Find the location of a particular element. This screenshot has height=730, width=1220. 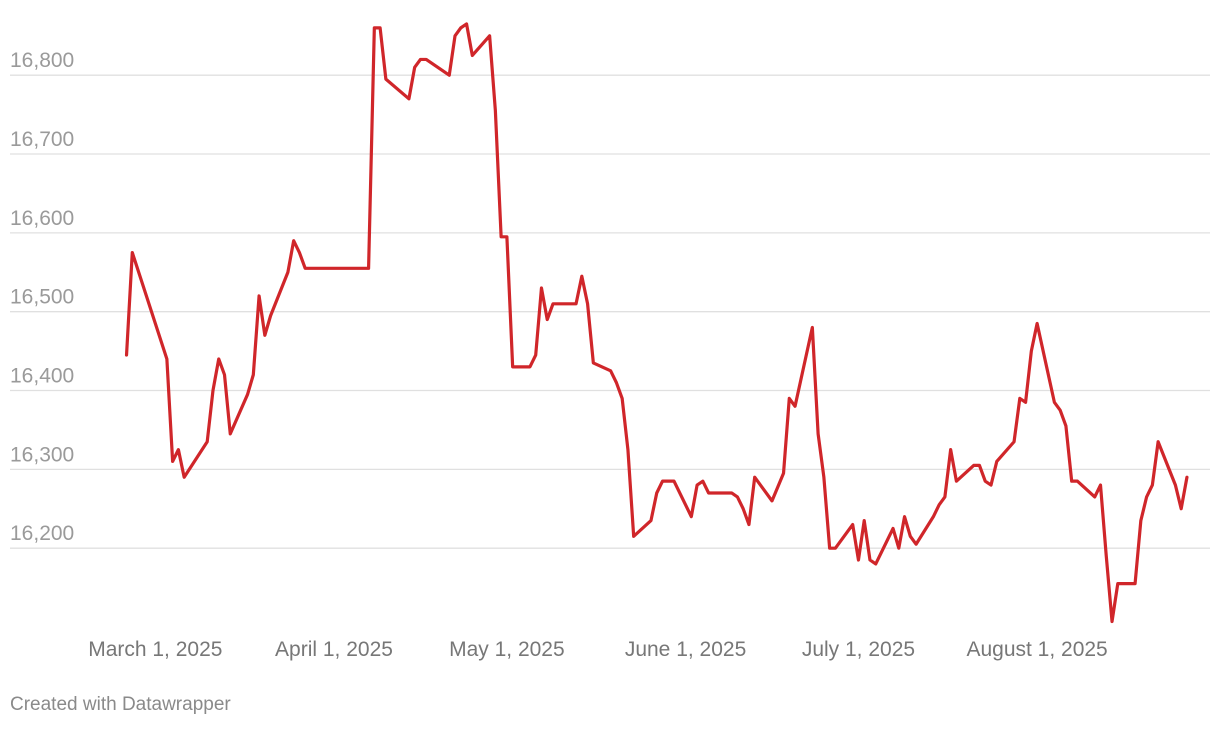

y-tick-label: 16,500 is located at coordinates (42, 297).